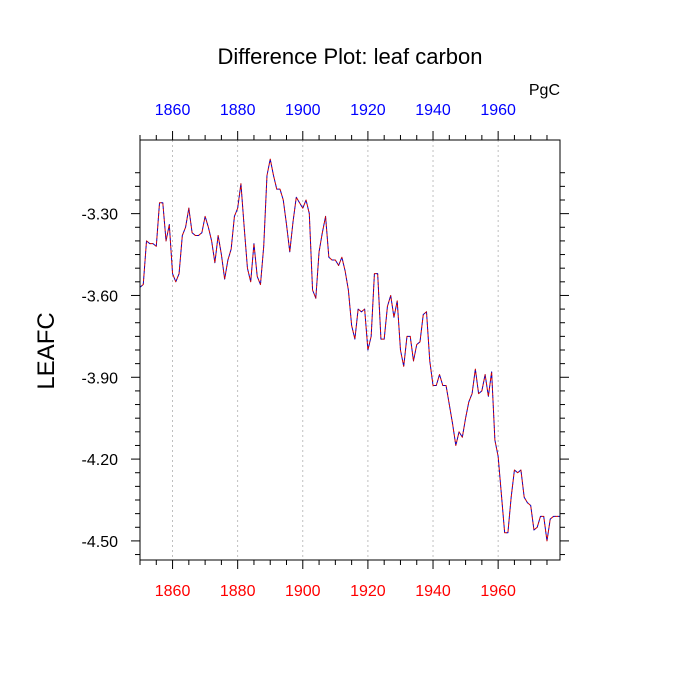 This screenshot has width=700, height=700. Describe the element at coordinates (238, 591) in the screenshot. I see `x-tick-label-bottom: 1880` at that location.